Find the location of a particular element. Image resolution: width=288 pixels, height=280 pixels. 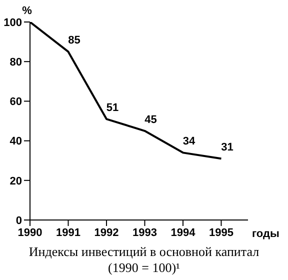

text: Индексы инвестиций в основной капитал is located at coordinates (144, 252).